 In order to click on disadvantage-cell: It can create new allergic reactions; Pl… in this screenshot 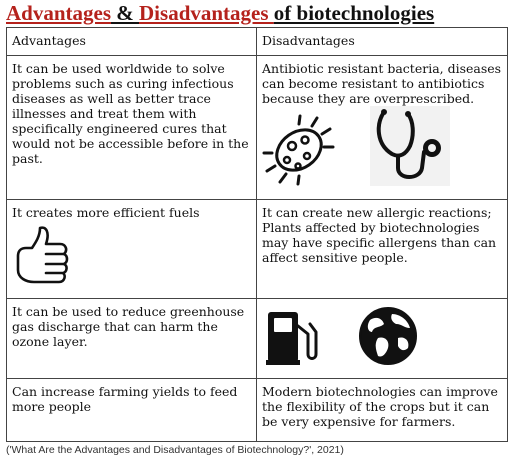, I will do `click(382, 249)`.